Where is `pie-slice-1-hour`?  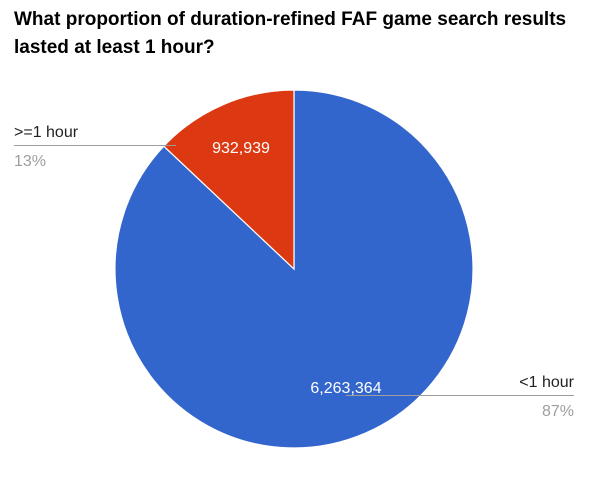 pie-slice-1-hour is located at coordinates (228, 180).